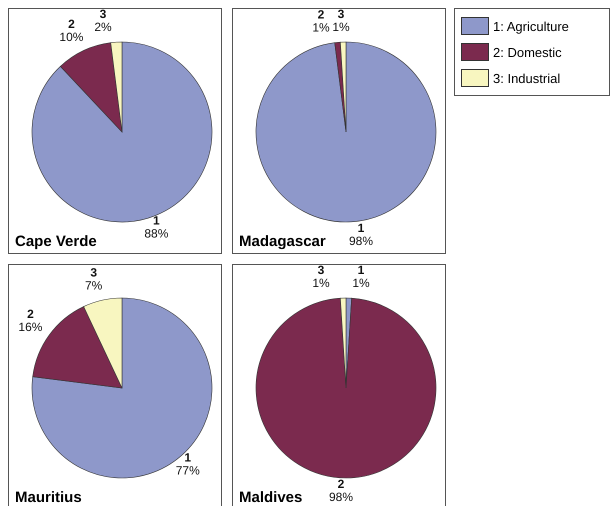 The width and height of the screenshot is (615, 506). I want to click on text: Maldives, so click(270, 497).